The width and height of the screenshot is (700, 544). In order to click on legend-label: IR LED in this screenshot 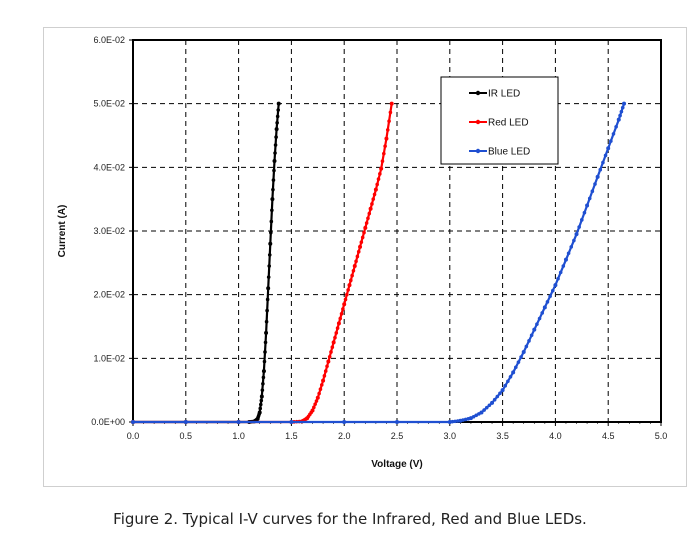, I will do `click(504, 94)`.